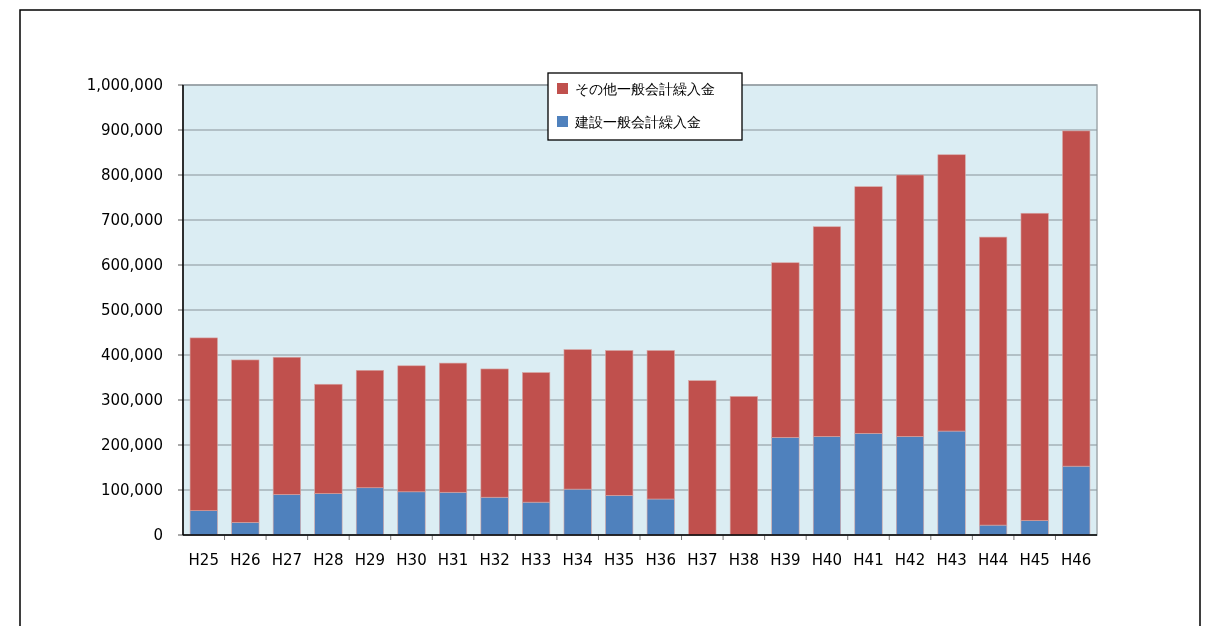 Image resolution: width=1212 pixels, height=626 pixels. What do you see at coordinates (131, 175) in the screenshot?
I see `y-tick-label: 800,000` at bounding box center [131, 175].